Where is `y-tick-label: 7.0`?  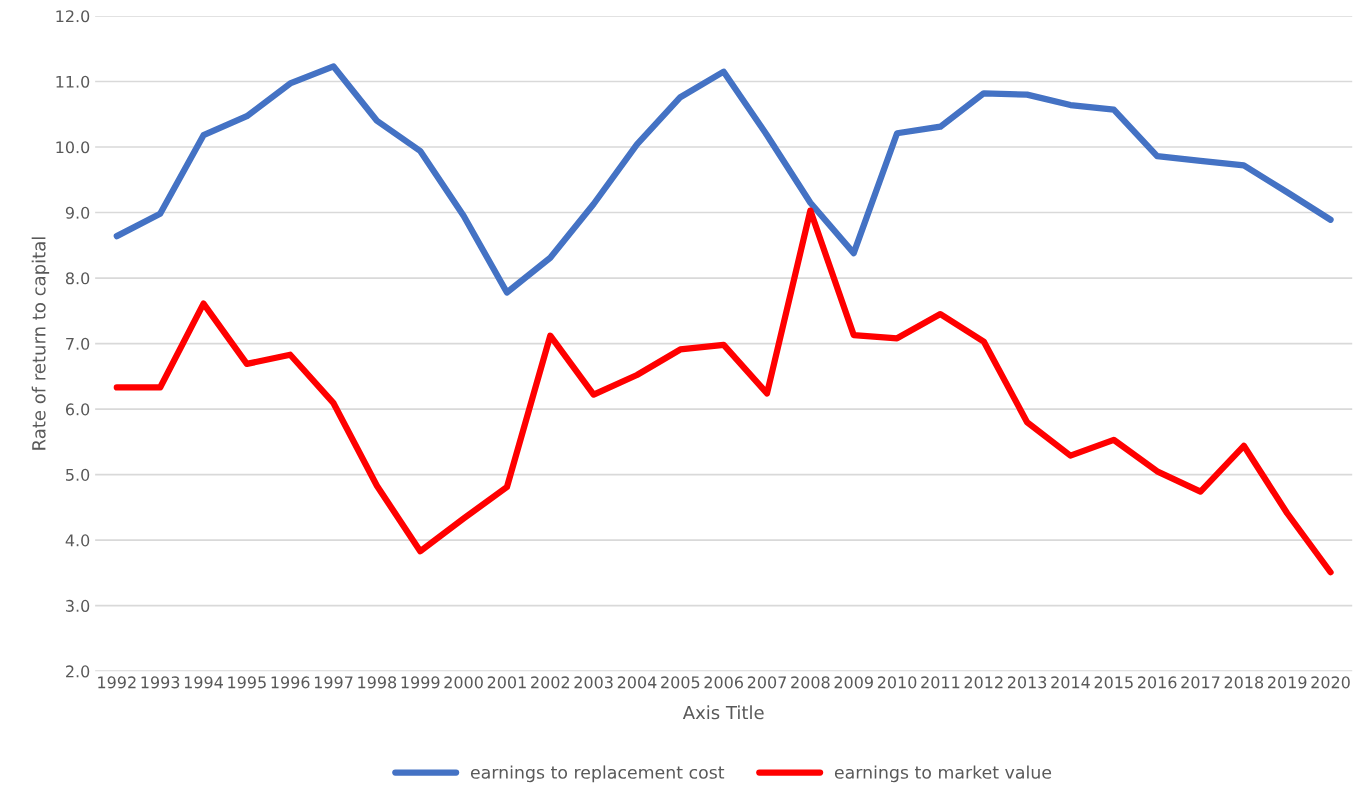 y-tick-label: 7.0 is located at coordinates (78, 343).